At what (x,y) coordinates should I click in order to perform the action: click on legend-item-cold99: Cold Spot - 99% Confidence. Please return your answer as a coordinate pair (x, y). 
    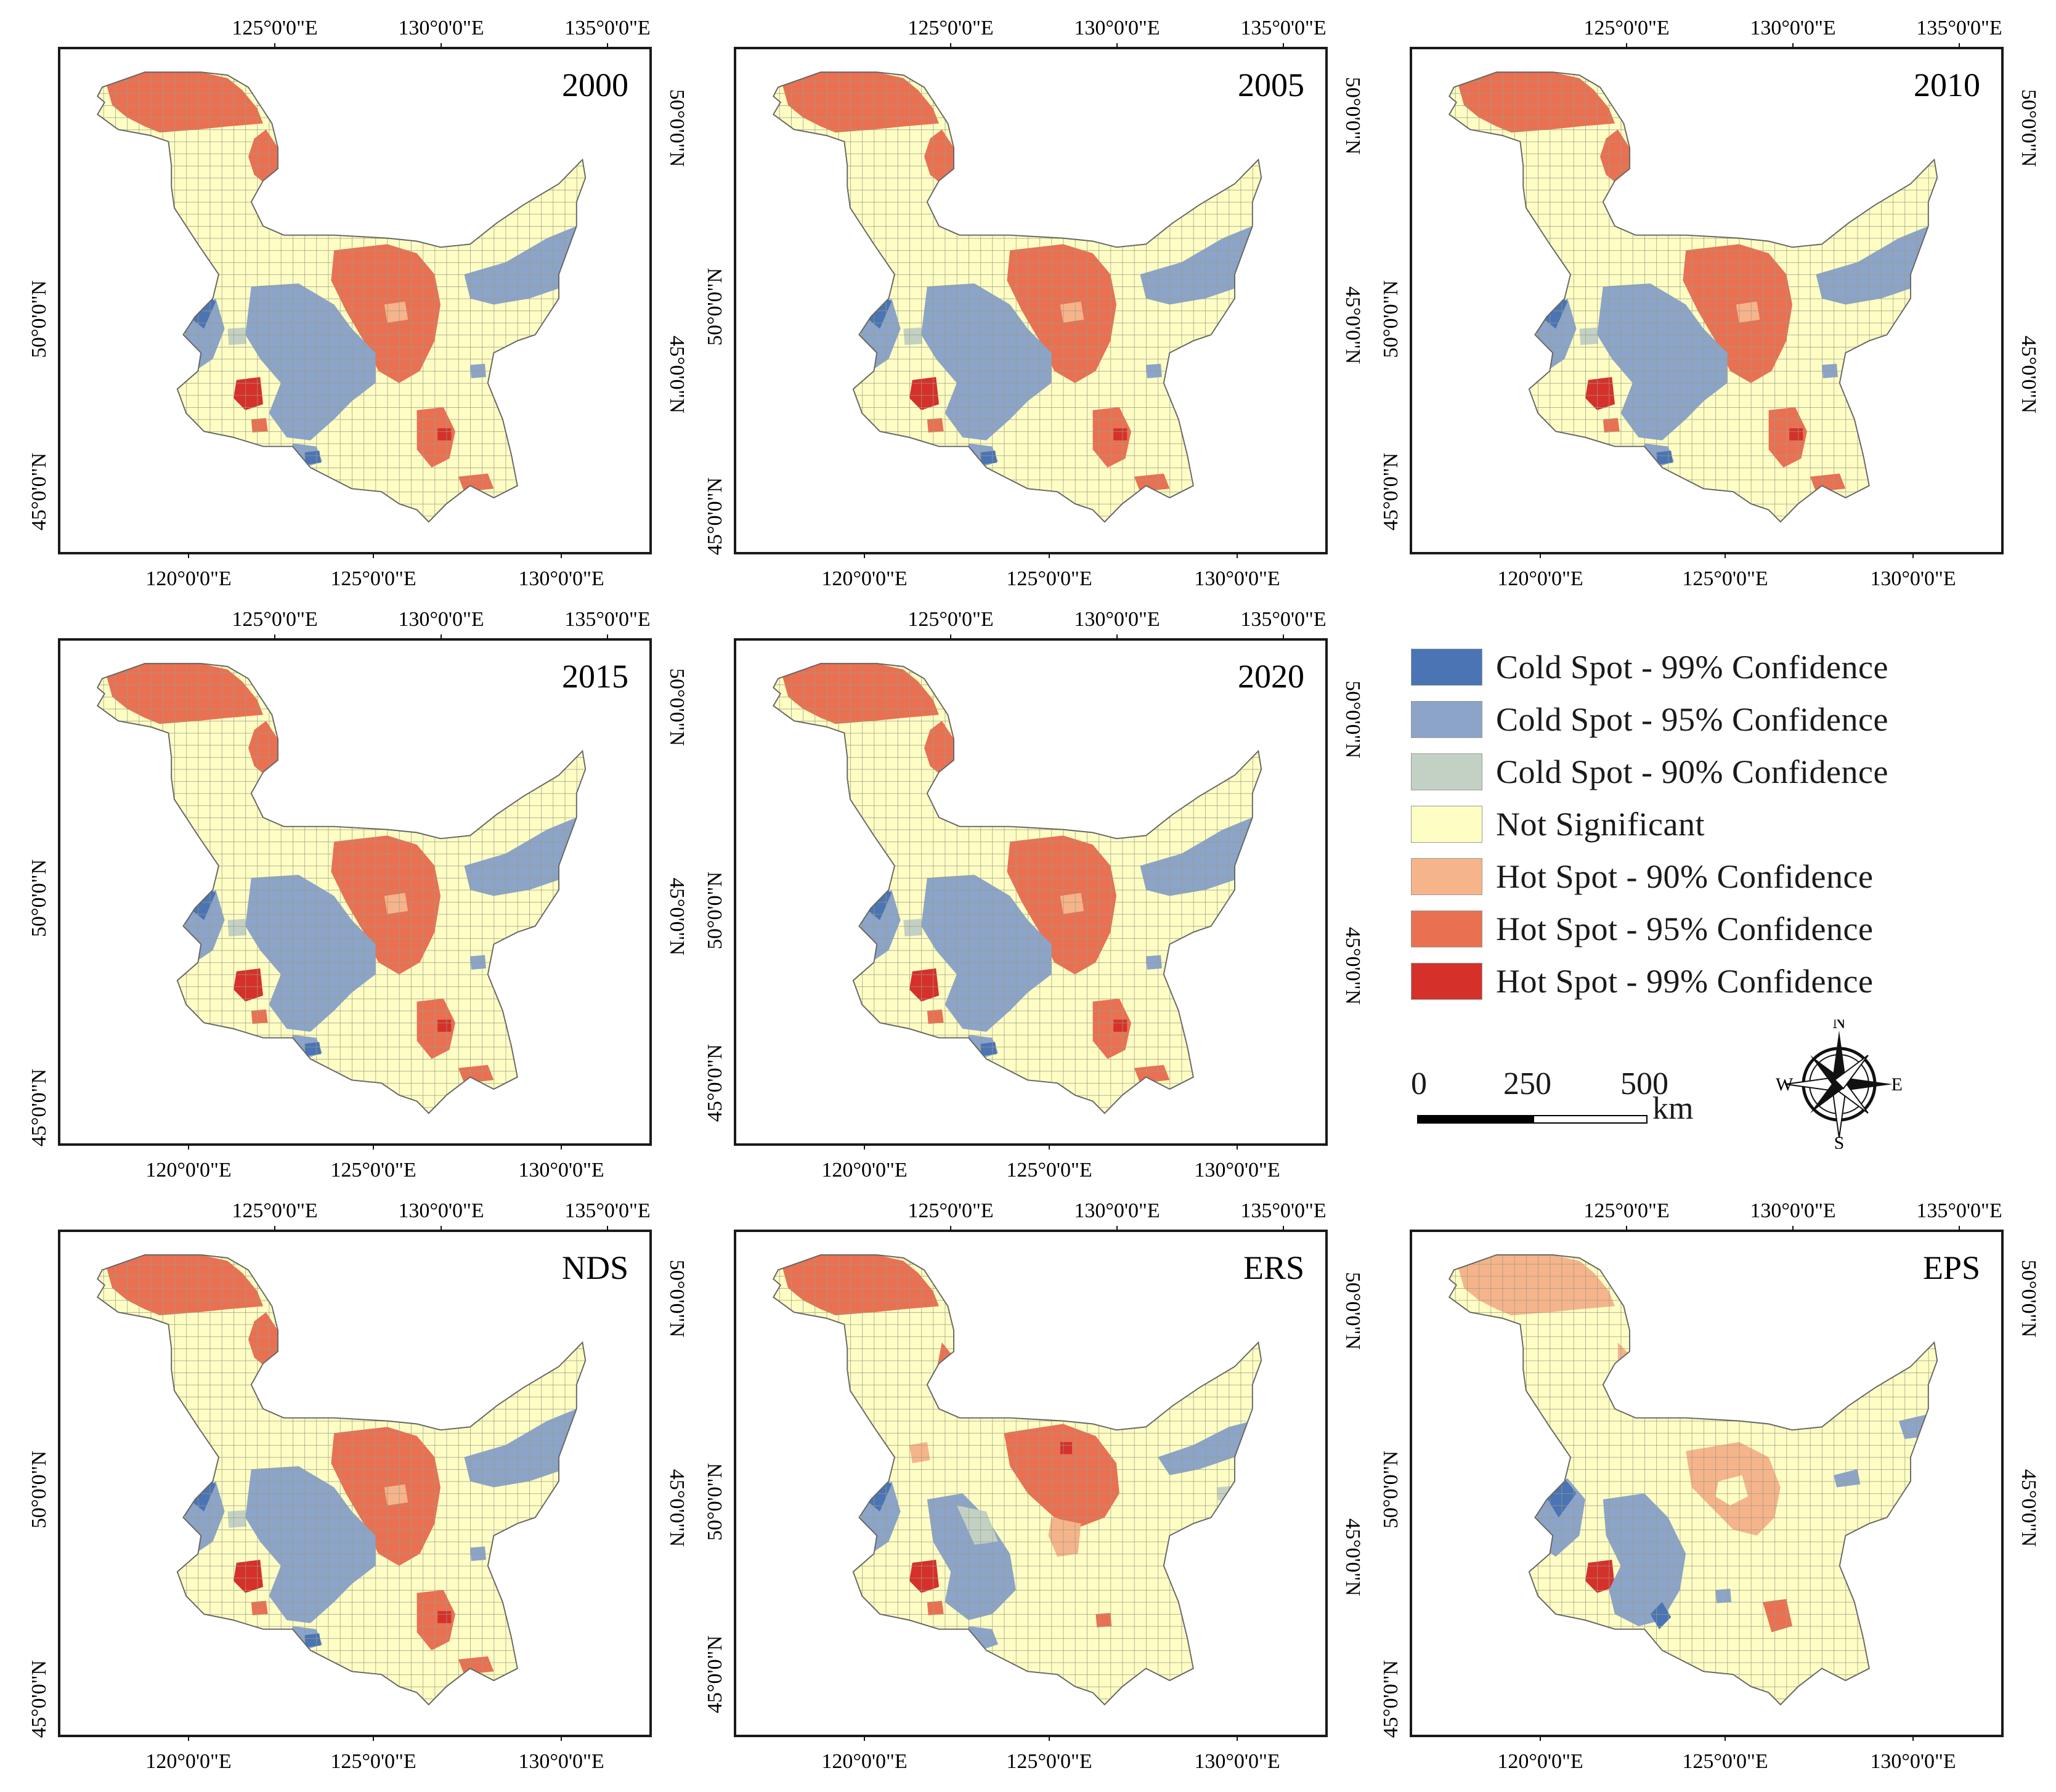
    Looking at the image, I should click on (1719, 667).